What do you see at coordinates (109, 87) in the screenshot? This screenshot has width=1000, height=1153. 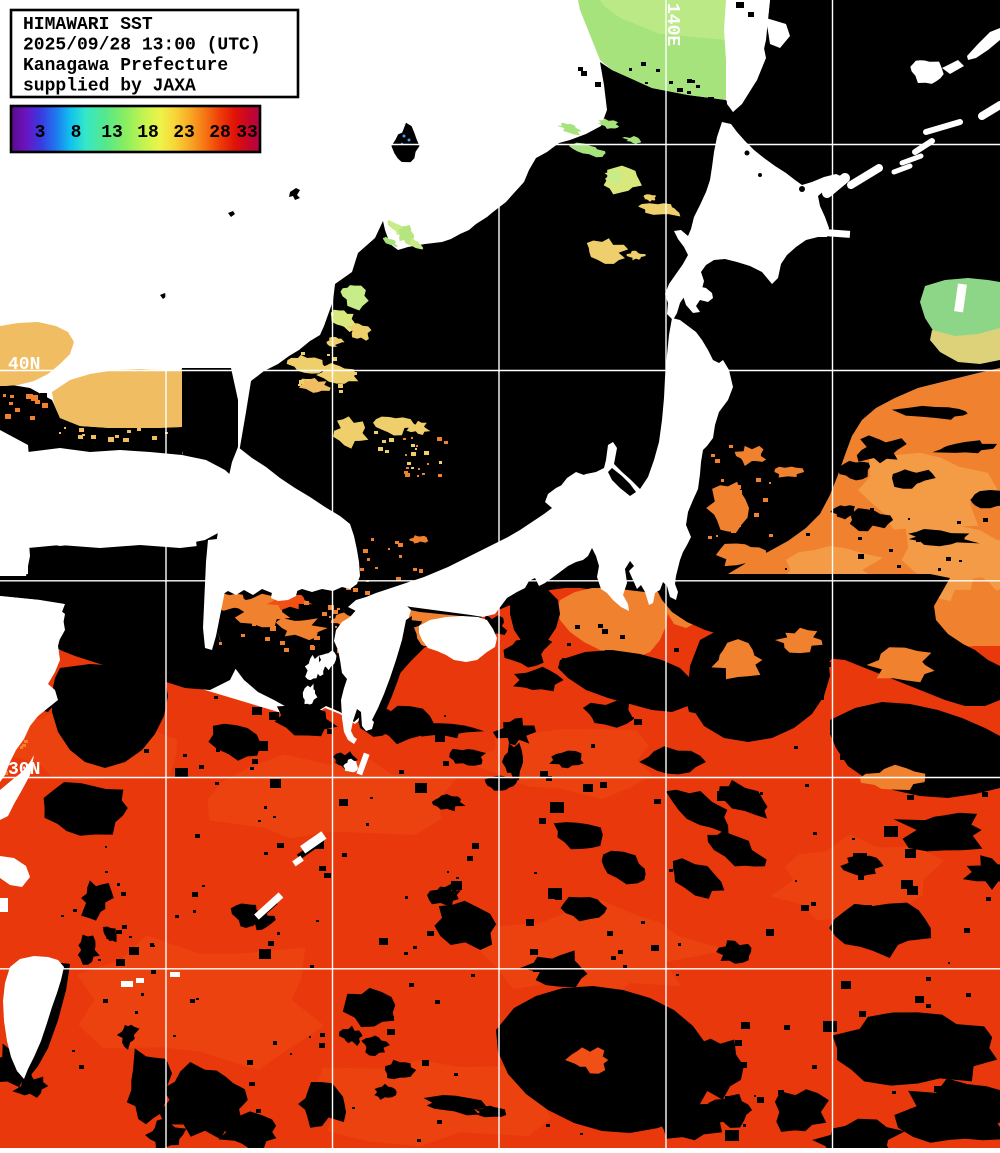 I see `svg-text: supplied by JAXA` at bounding box center [109, 87].